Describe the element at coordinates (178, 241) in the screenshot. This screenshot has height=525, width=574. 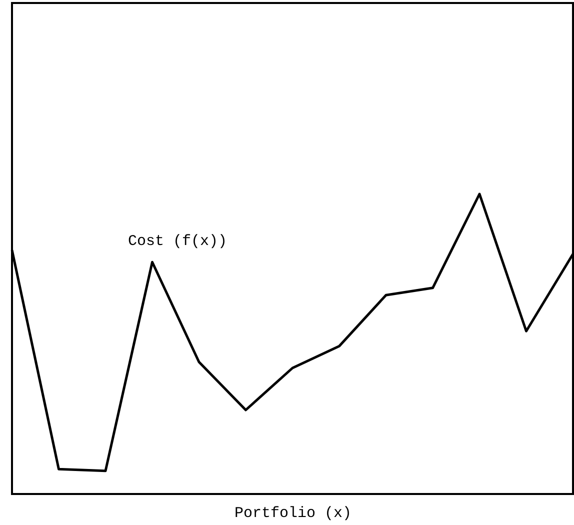
I see `series-label: Cost (f(x))` at that location.